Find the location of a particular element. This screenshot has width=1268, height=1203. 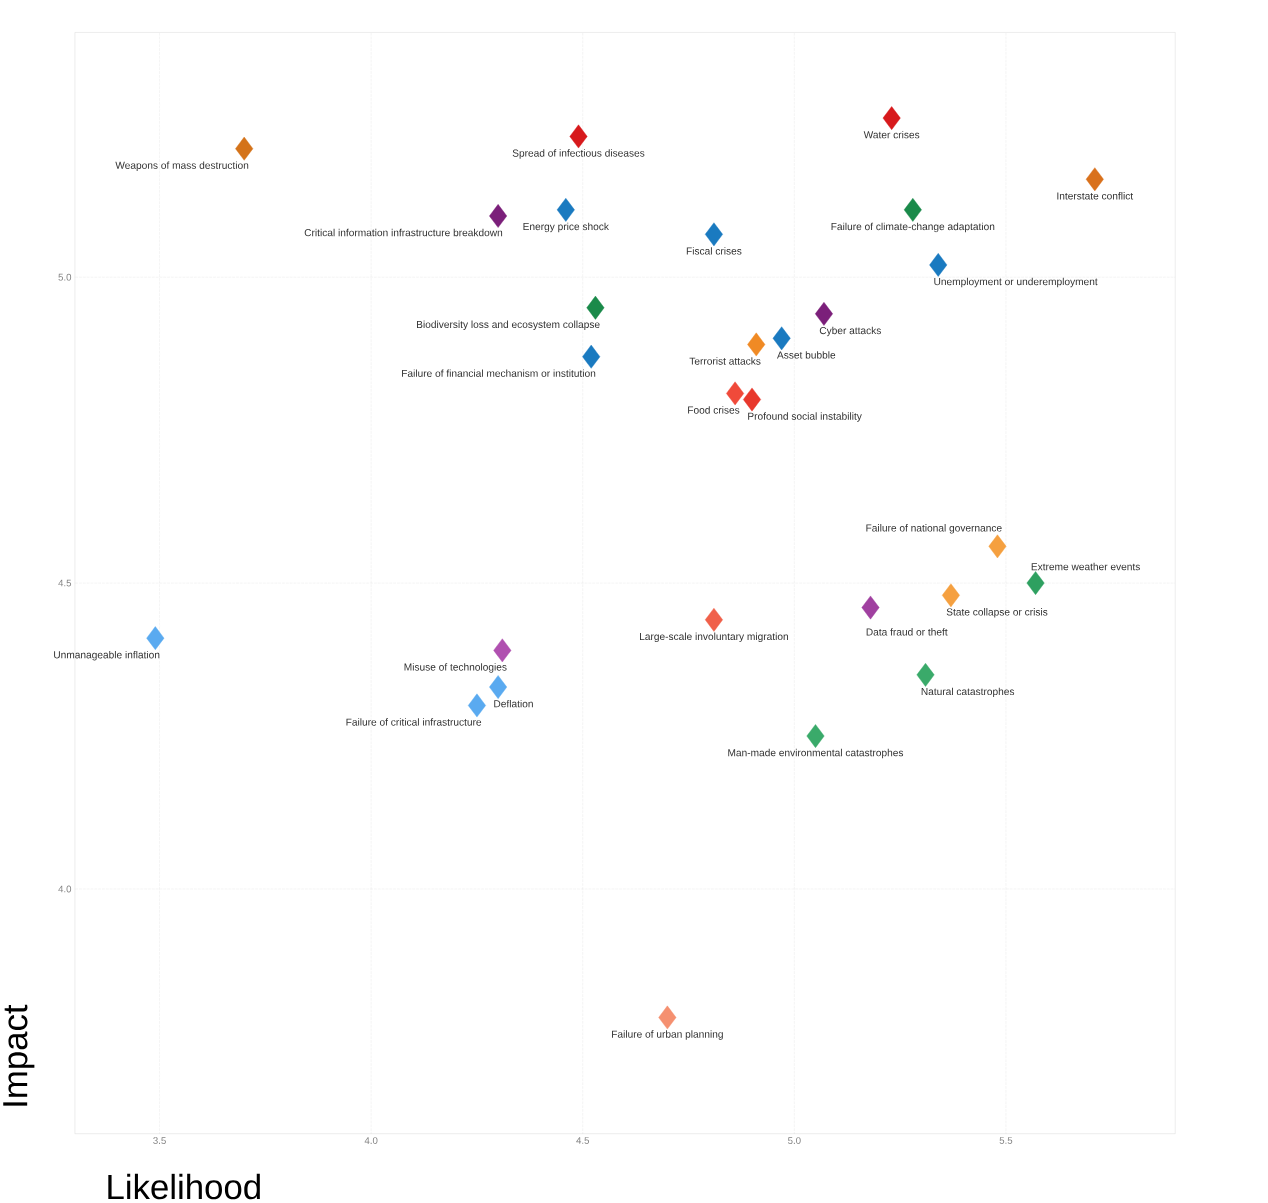

annotation: Profound social instability is located at coordinates (805, 417).